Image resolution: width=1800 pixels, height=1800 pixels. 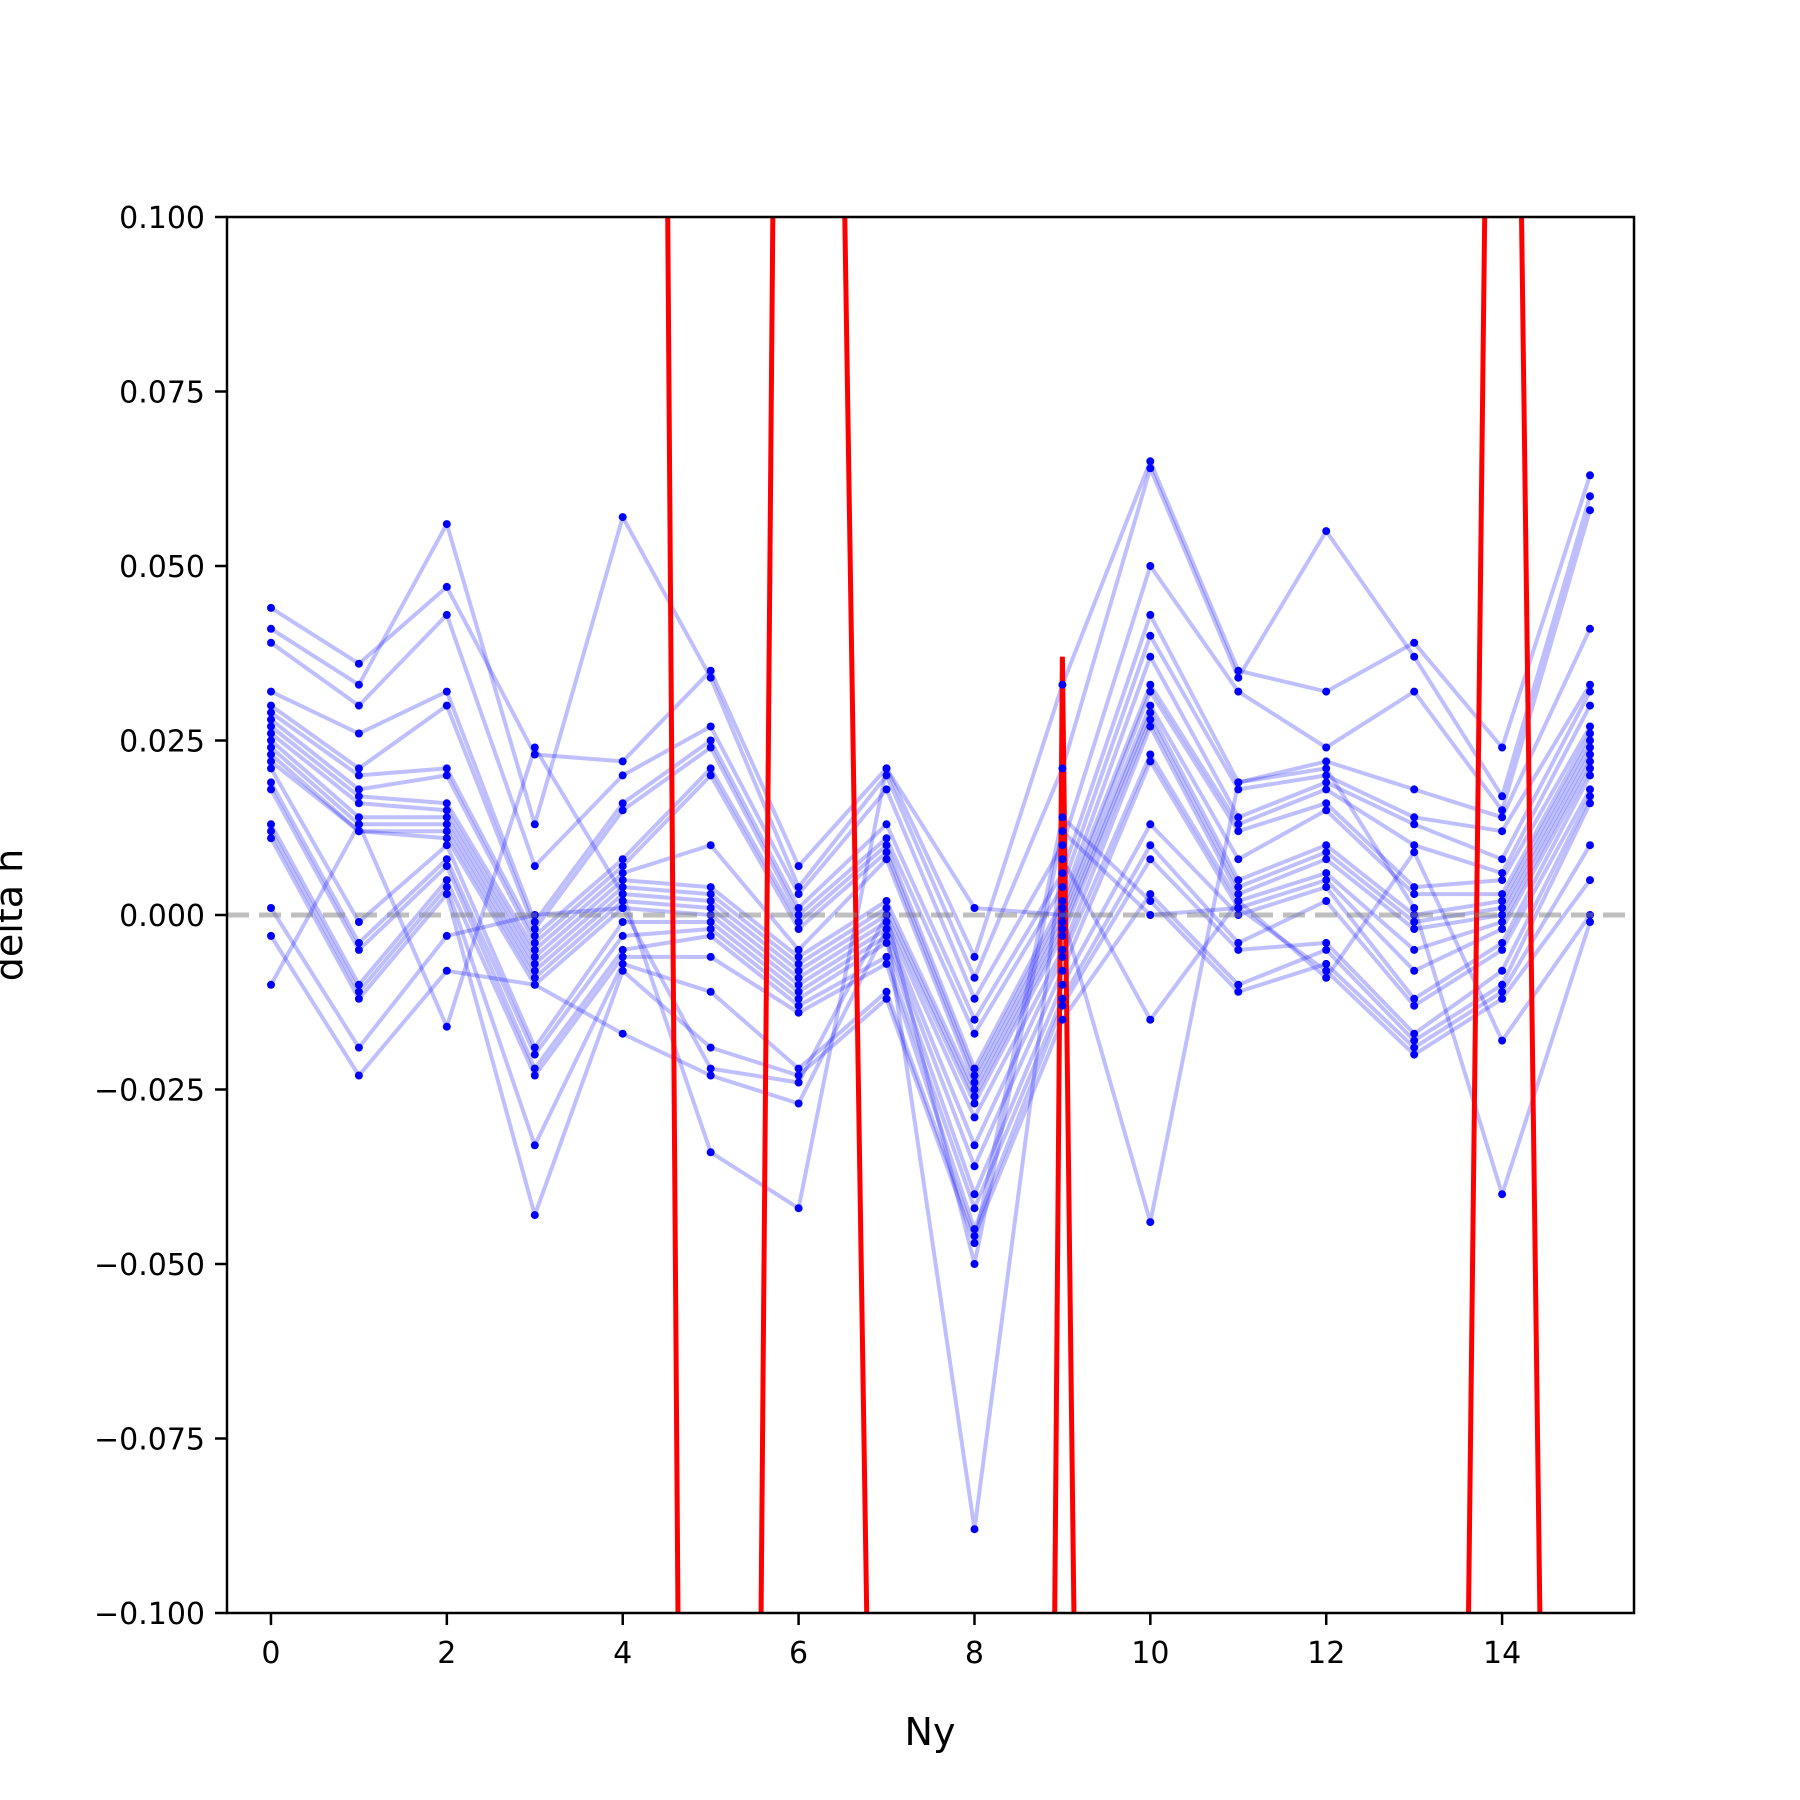 What do you see at coordinates (930, 1732) in the screenshot?
I see `x-axis-label: Ny` at bounding box center [930, 1732].